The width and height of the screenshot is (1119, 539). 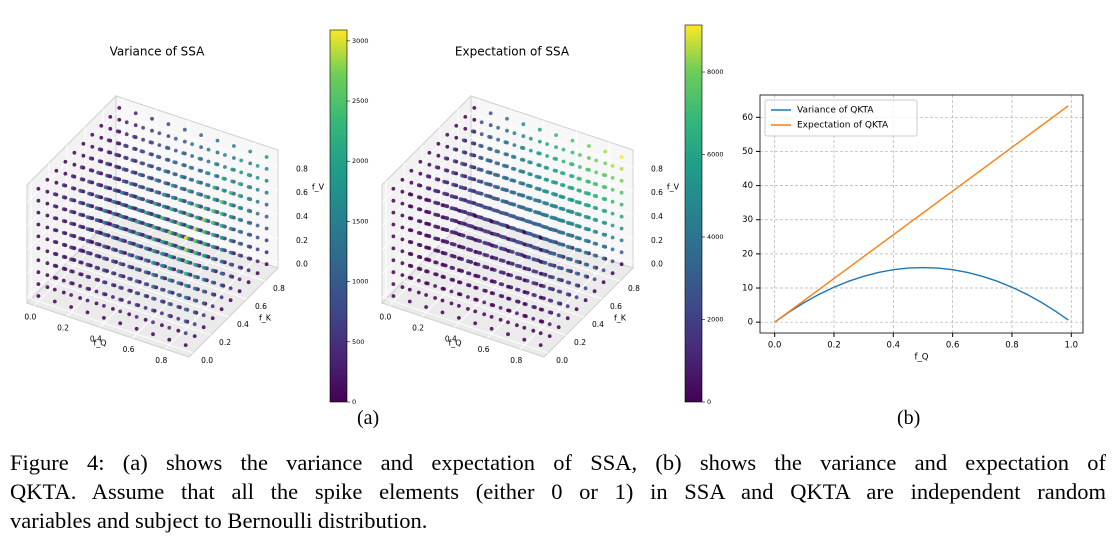 What do you see at coordinates (454, 343) in the screenshot?
I see `x-axis-label: f_Q` at bounding box center [454, 343].